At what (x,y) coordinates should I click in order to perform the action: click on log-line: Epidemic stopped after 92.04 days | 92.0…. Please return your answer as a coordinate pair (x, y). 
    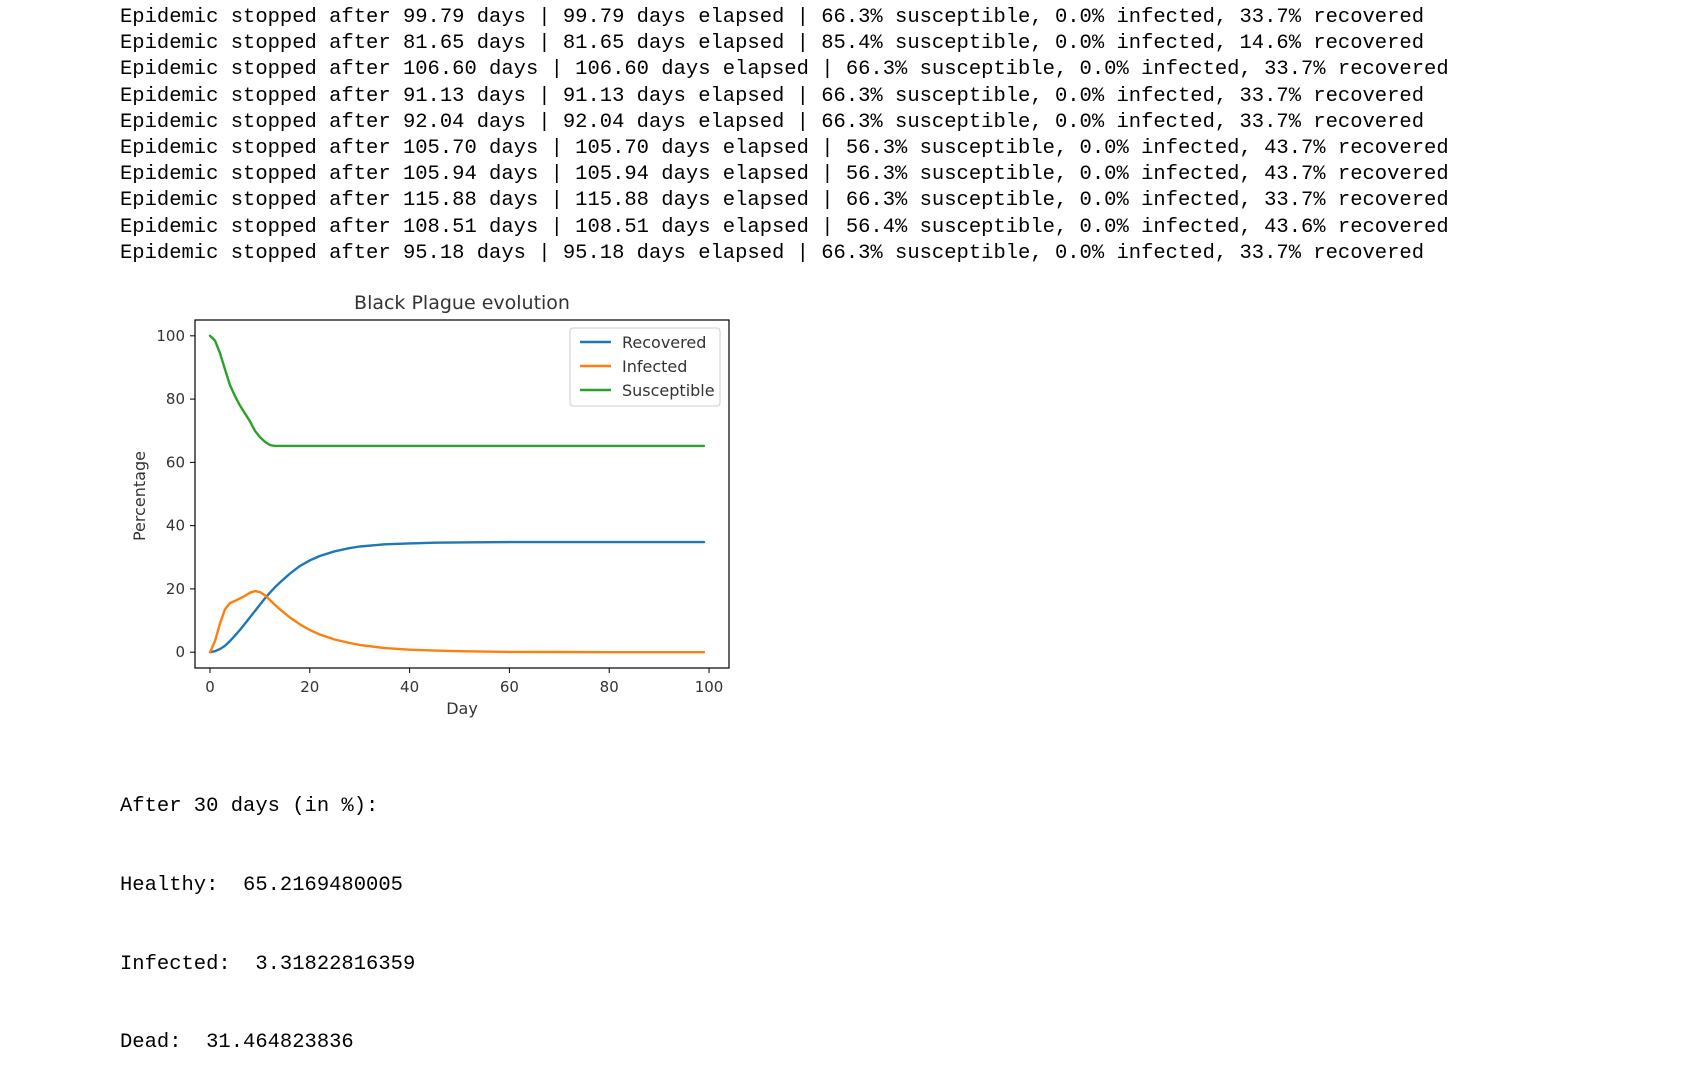
    Looking at the image, I should click on (772, 122).